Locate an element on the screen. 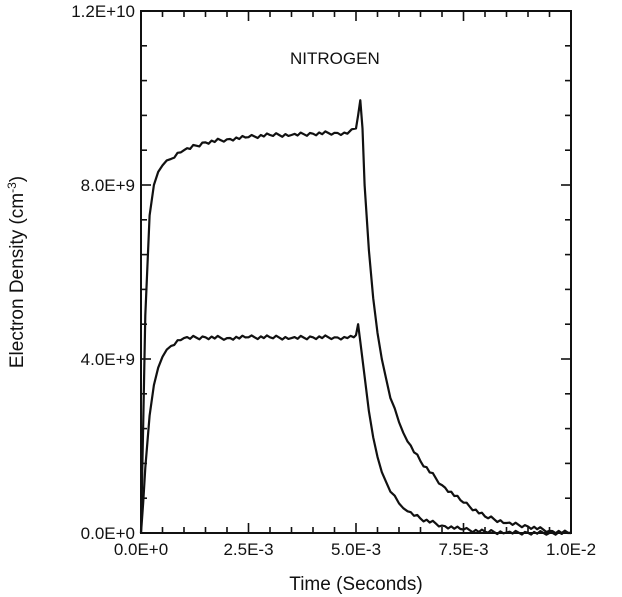 Image resolution: width=622 pixels, height=597 pixels. y-axis-title-close: ) is located at coordinates (17, 179).